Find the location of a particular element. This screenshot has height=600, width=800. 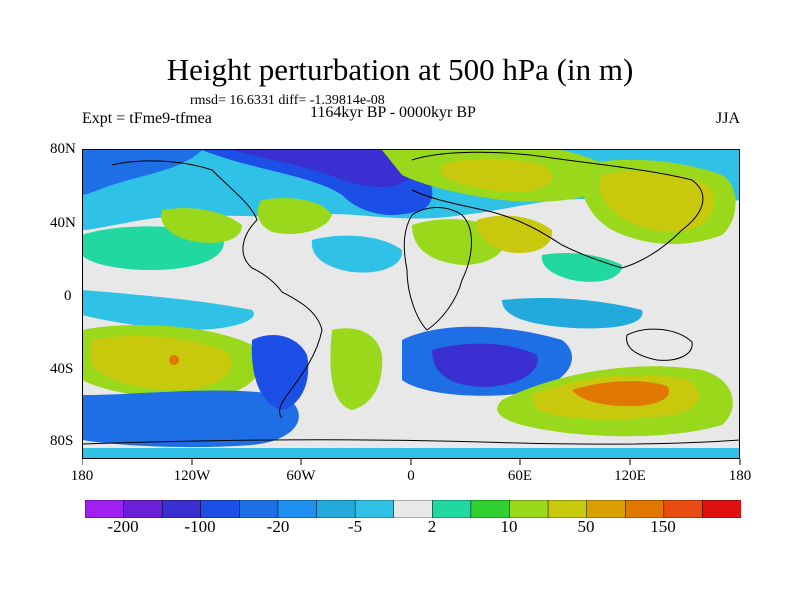

colorbar-label: 10 is located at coordinates (509, 526).